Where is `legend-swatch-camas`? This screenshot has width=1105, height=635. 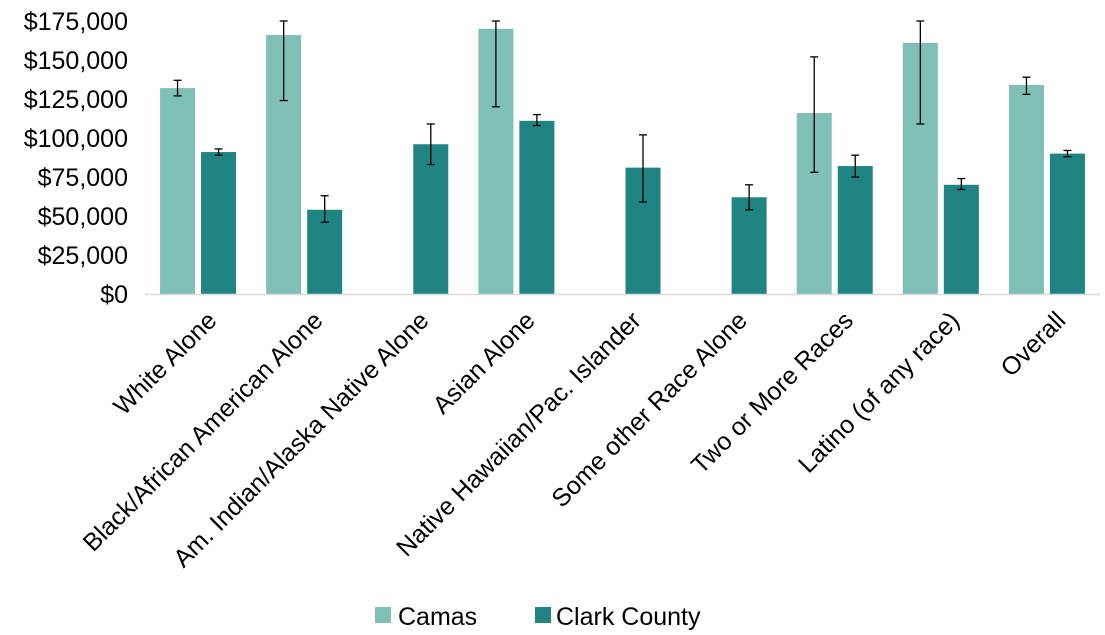 legend-swatch-camas is located at coordinates (383, 615).